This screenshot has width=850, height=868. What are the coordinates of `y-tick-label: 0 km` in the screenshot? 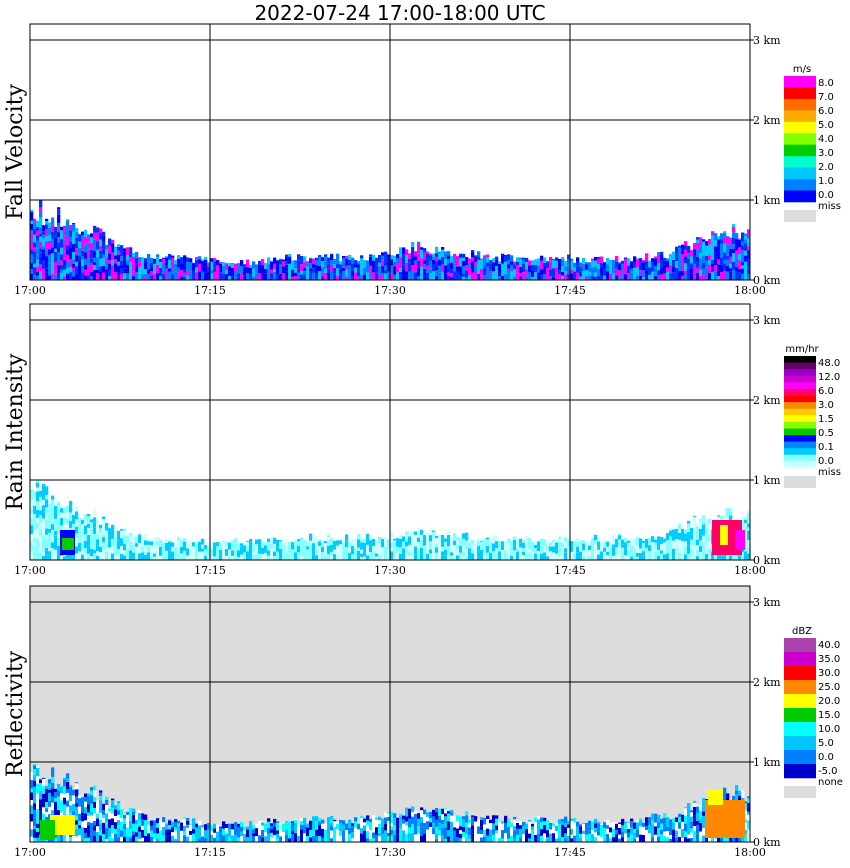 It's located at (767, 560).